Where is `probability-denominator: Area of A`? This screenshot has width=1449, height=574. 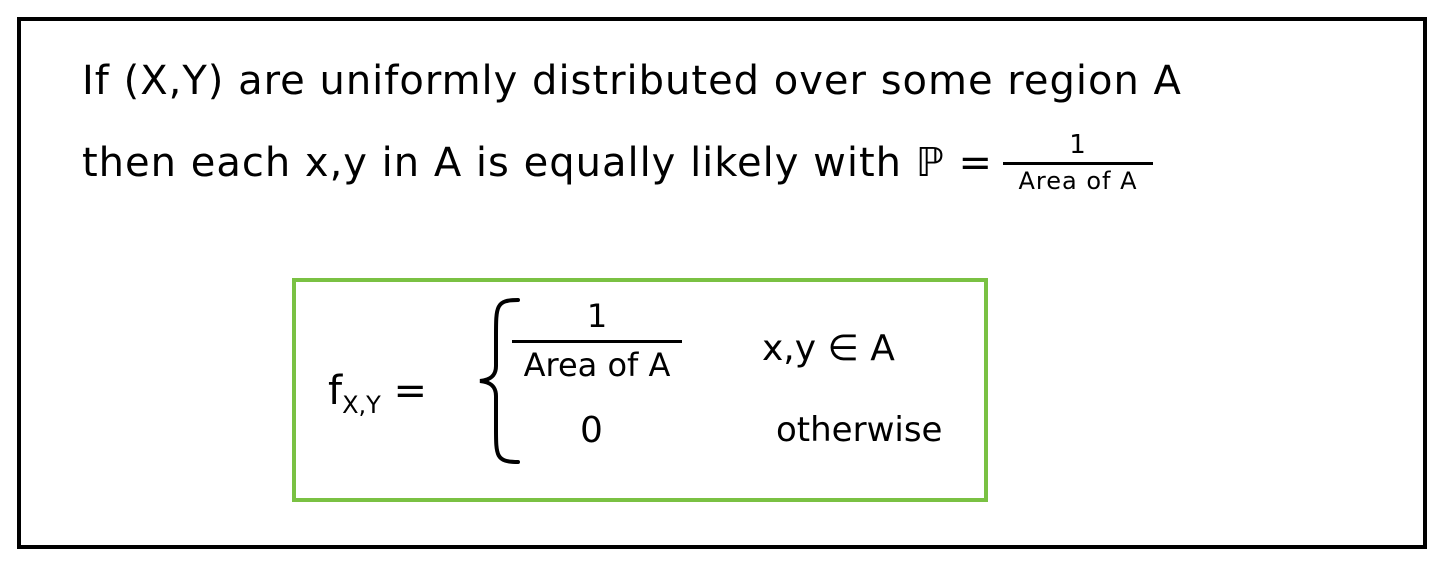
probability-denominator: Area of A is located at coordinates (1078, 181).